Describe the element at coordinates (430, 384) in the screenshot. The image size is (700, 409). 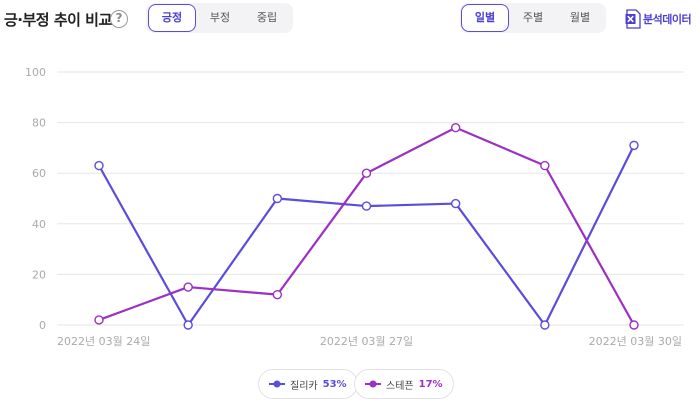
I see `legend-percent-2: 17%` at that location.